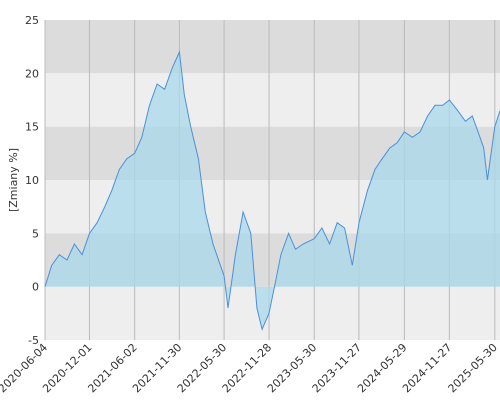 The image size is (500, 400). Describe the element at coordinates (32, 73) in the screenshot. I see `y-tick-label: 20` at that location.